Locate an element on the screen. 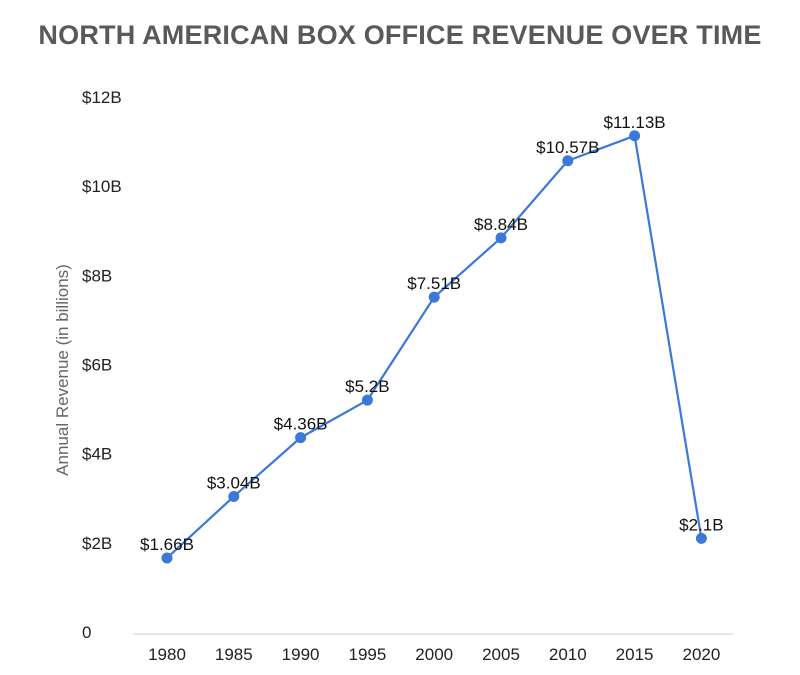  x-tick-label: 1985 is located at coordinates (234, 654).